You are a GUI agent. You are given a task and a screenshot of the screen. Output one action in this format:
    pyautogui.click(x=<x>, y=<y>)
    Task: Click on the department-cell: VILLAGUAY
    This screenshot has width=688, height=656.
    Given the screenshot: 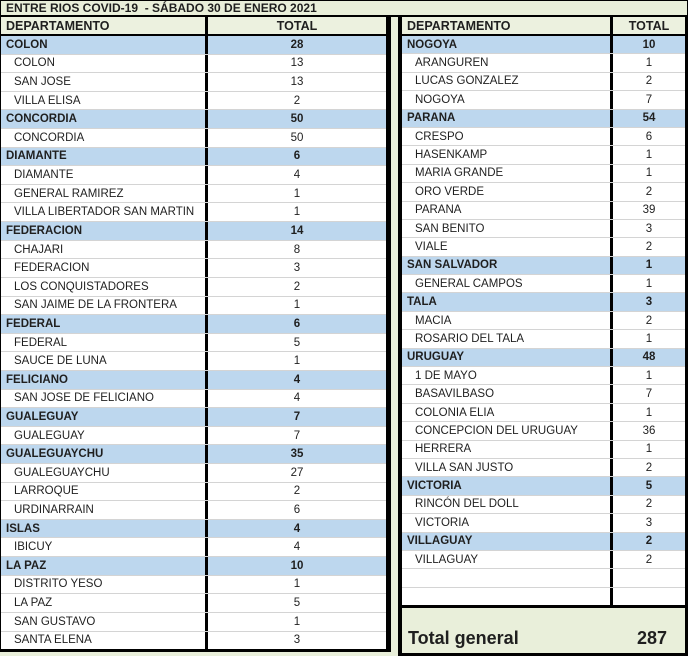 What is the action you would take?
    pyautogui.click(x=447, y=559)
    